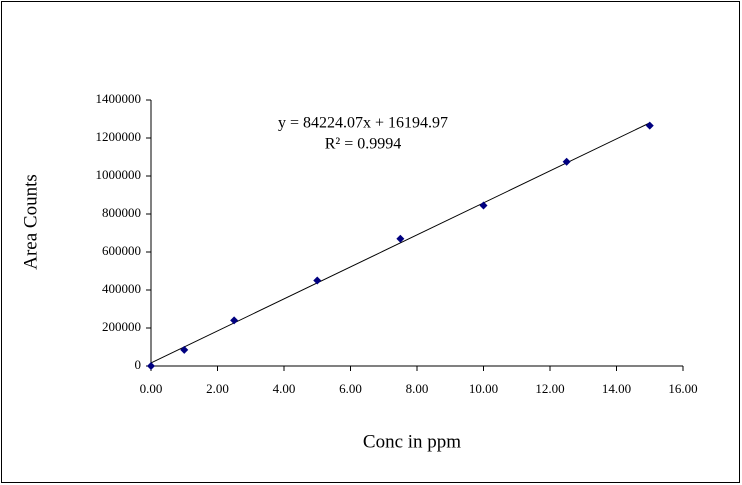  What do you see at coordinates (121, 250) in the screenshot?
I see `y-tick-label: 600000` at bounding box center [121, 250].